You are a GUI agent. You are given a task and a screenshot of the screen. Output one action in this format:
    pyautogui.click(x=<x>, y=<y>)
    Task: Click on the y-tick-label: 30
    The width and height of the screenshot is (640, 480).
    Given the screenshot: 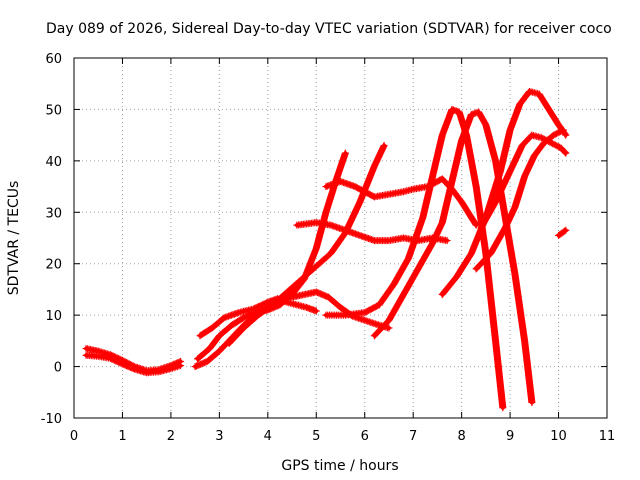 What is the action you would take?
    pyautogui.click(x=53, y=213)
    